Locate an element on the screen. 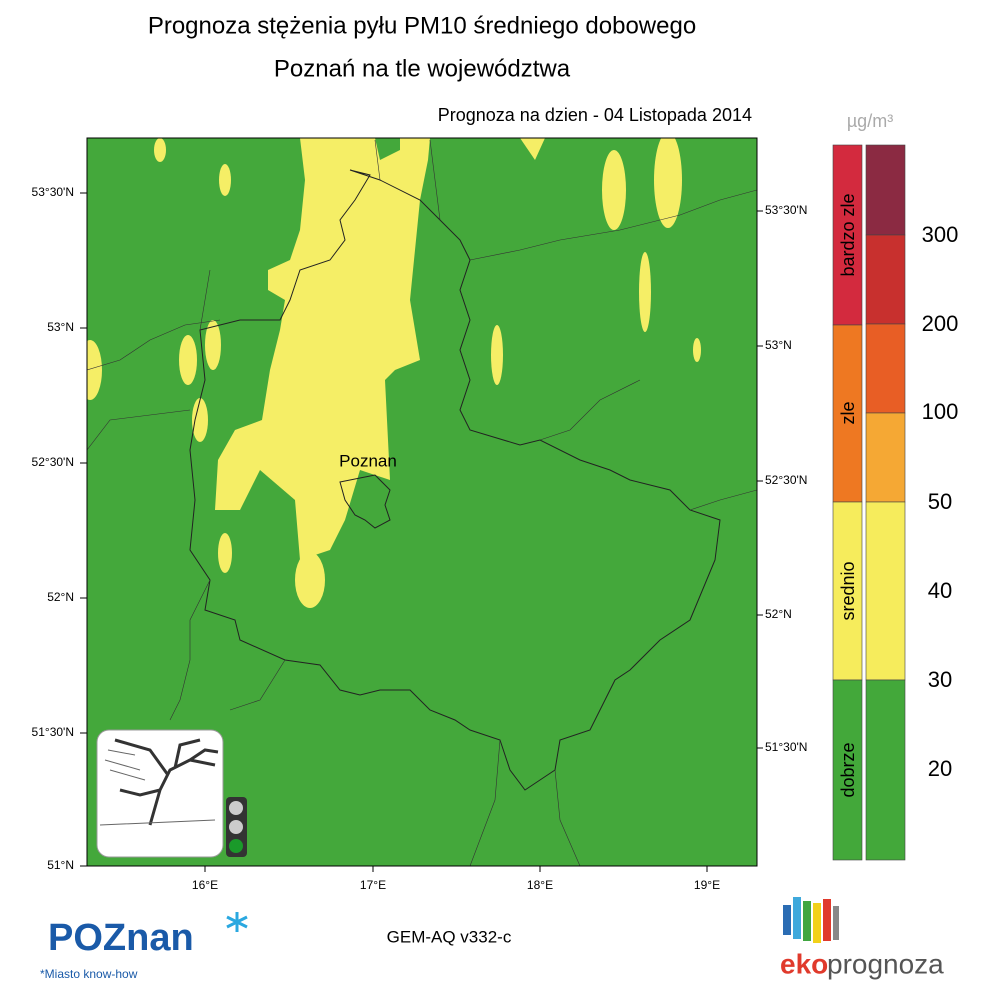 This screenshot has width=1000, height=1000. legend: µg/m³ is located at coordinates (869, 486).